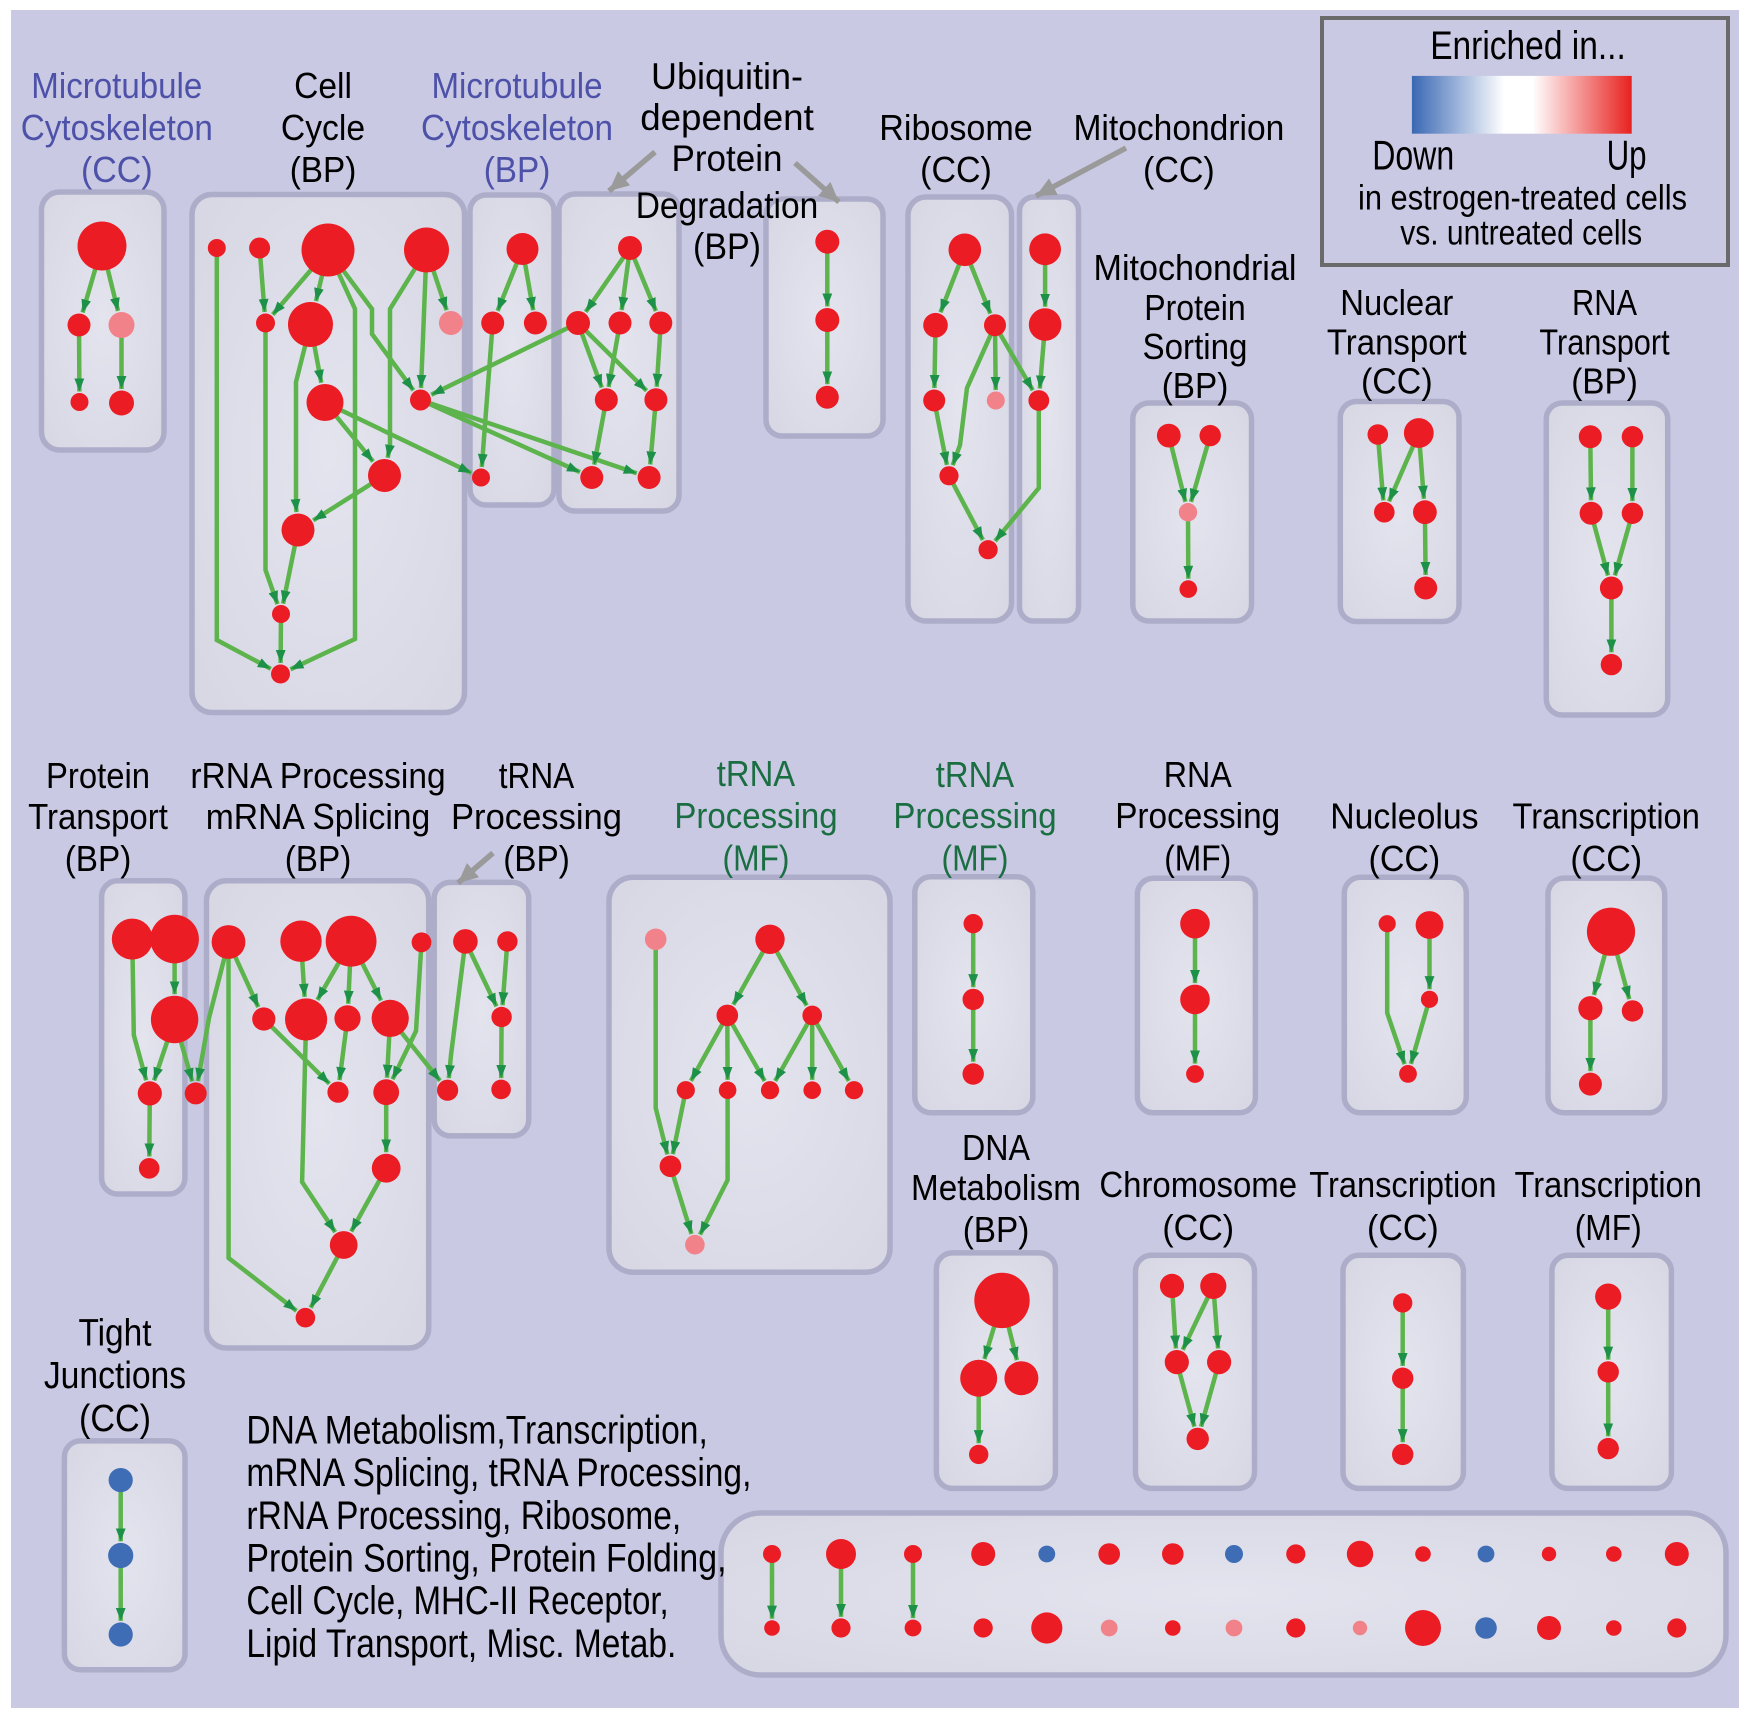  Describe the element at coordinates (317, 775) in the screenshot. I see `svg-text: rRNA Processing` at that location.